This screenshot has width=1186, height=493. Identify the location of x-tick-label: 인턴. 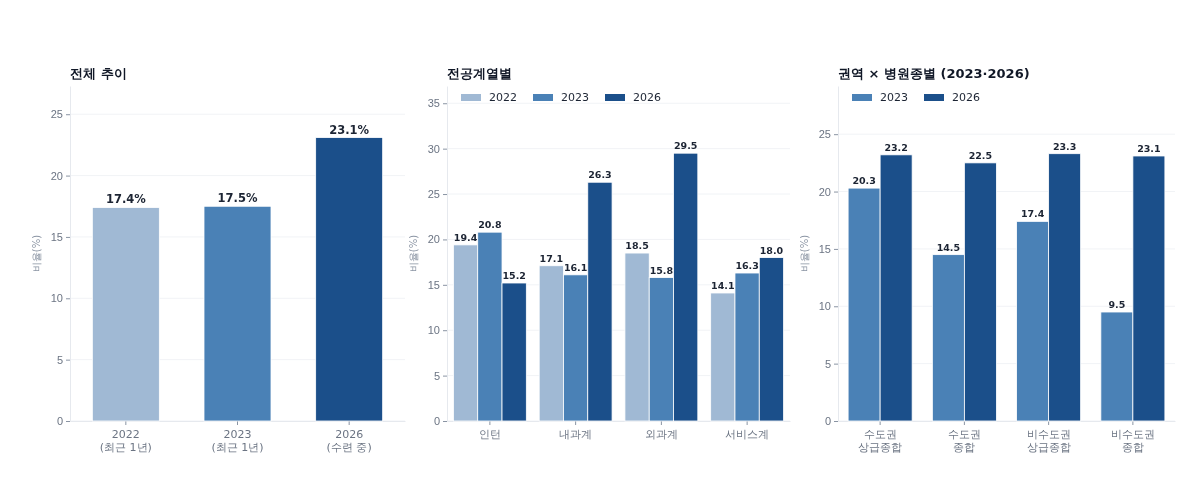
(489, 434).